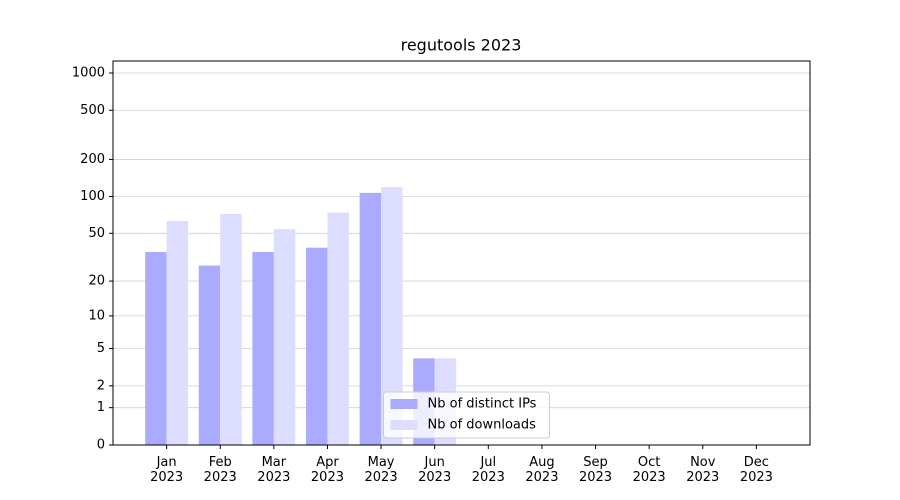  What do you see at coordinates (541, 470) in the screenshot?
I see `x-tick-label: Aug 2023` at bounding box center [541, 470].